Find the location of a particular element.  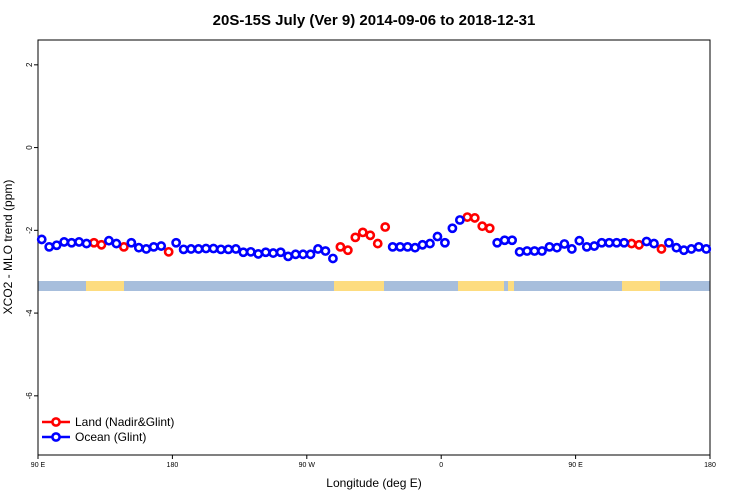

x-tick-label: 180 is located at coordinates (710, 465).